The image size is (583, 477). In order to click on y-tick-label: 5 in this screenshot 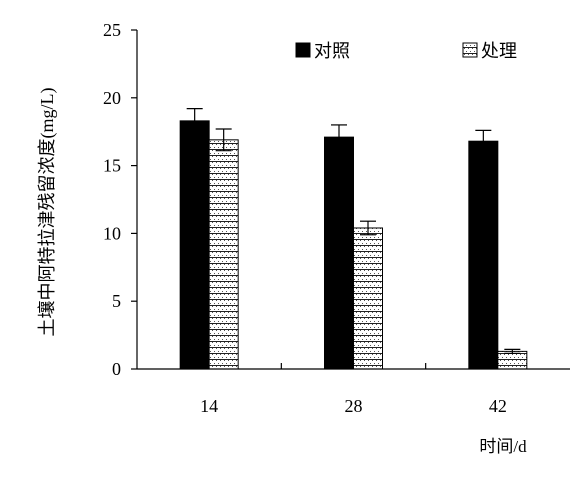, I will do `click(116, 301)`.